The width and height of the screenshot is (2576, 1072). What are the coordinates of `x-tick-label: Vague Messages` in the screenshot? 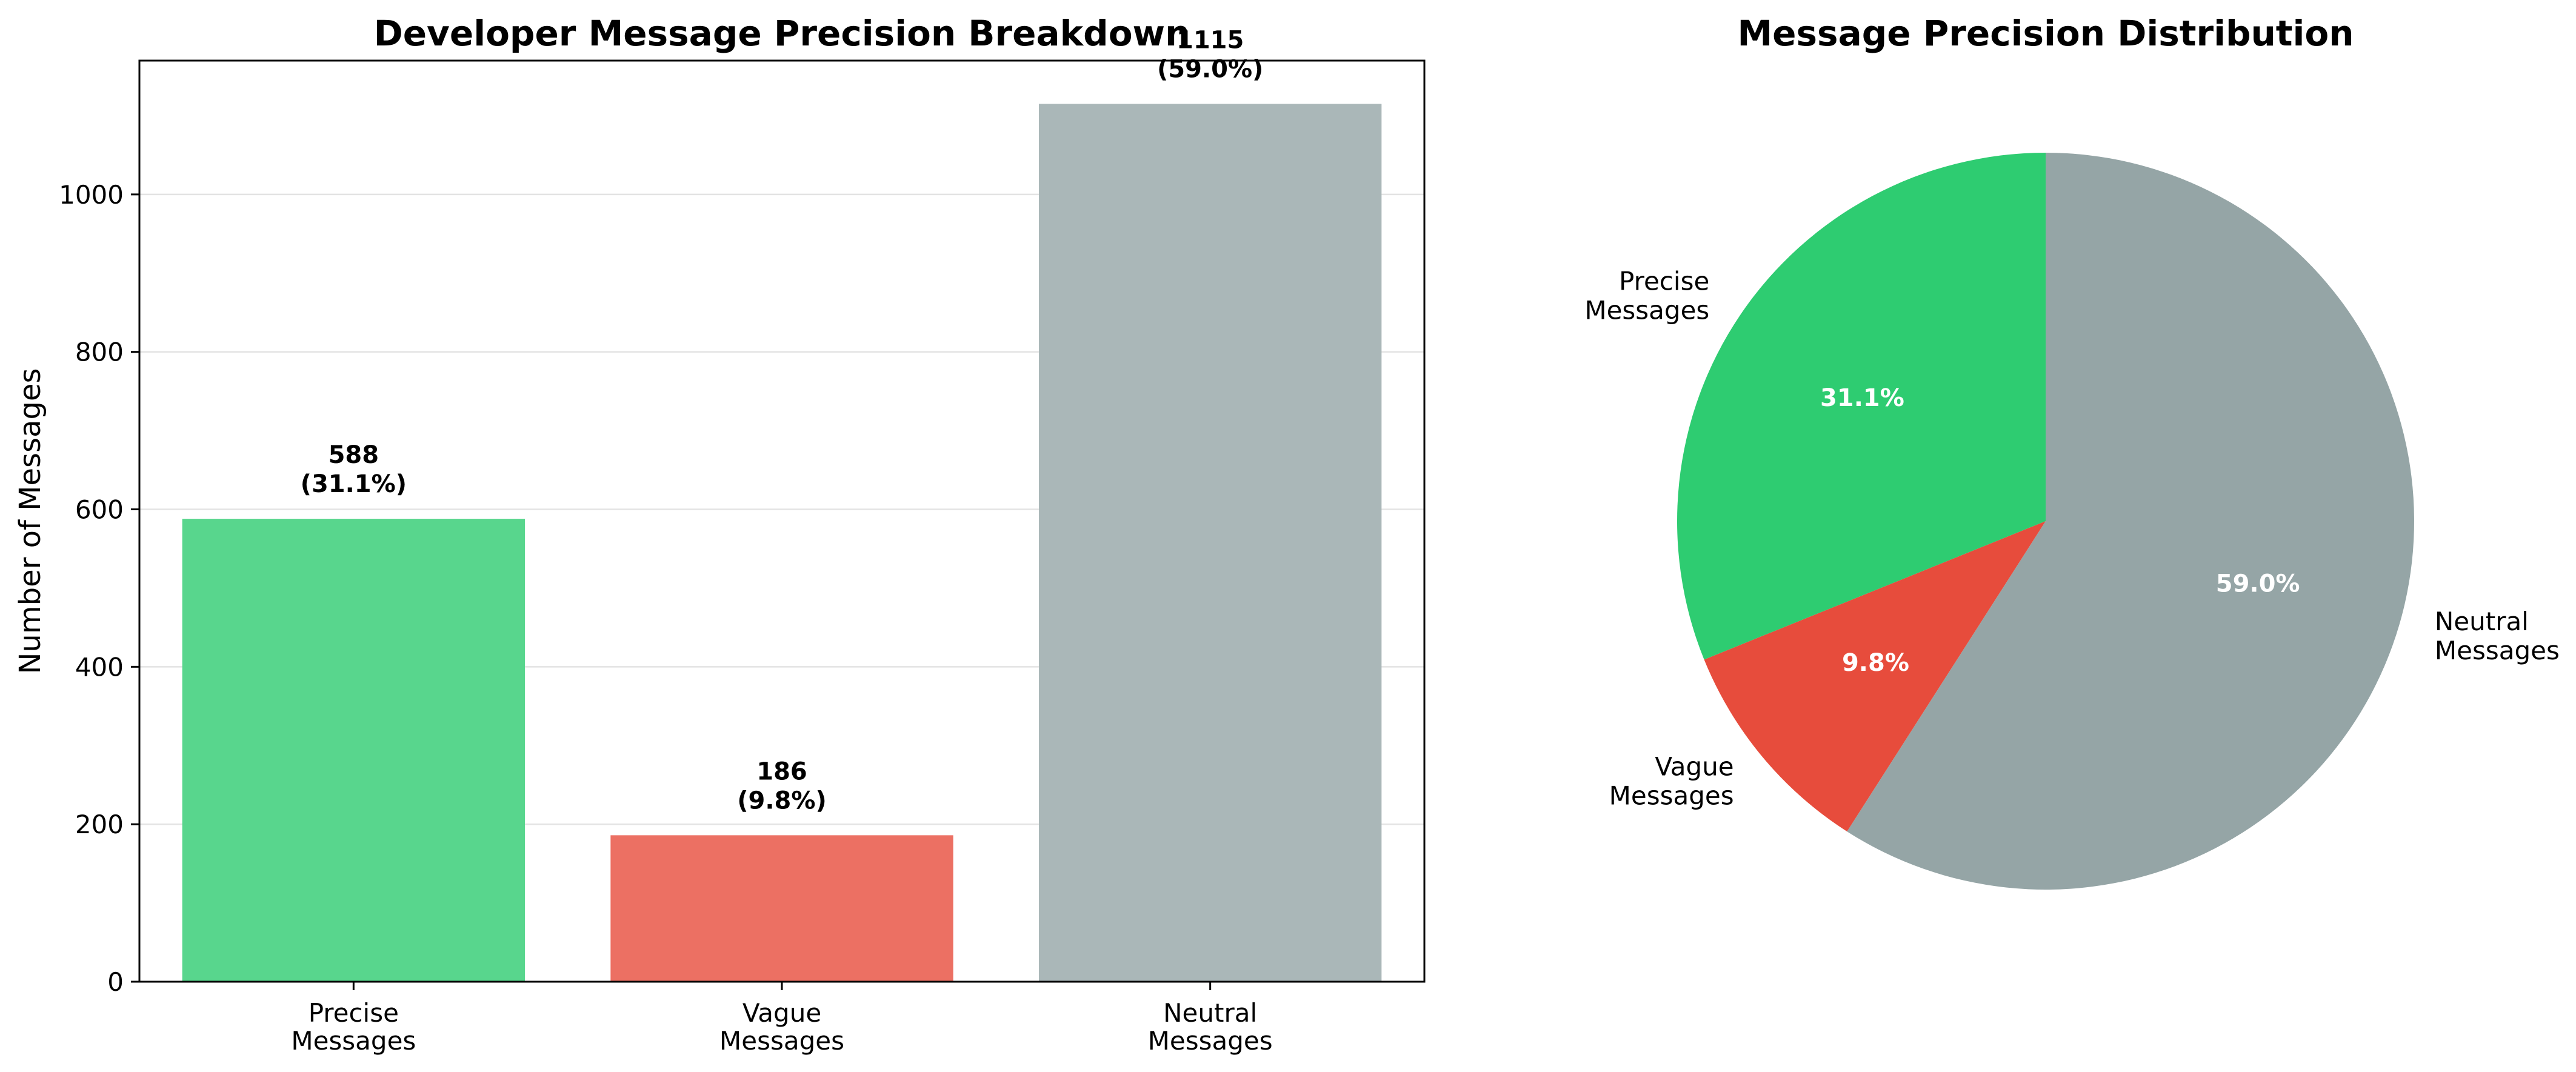 It's located at (781, 1027).